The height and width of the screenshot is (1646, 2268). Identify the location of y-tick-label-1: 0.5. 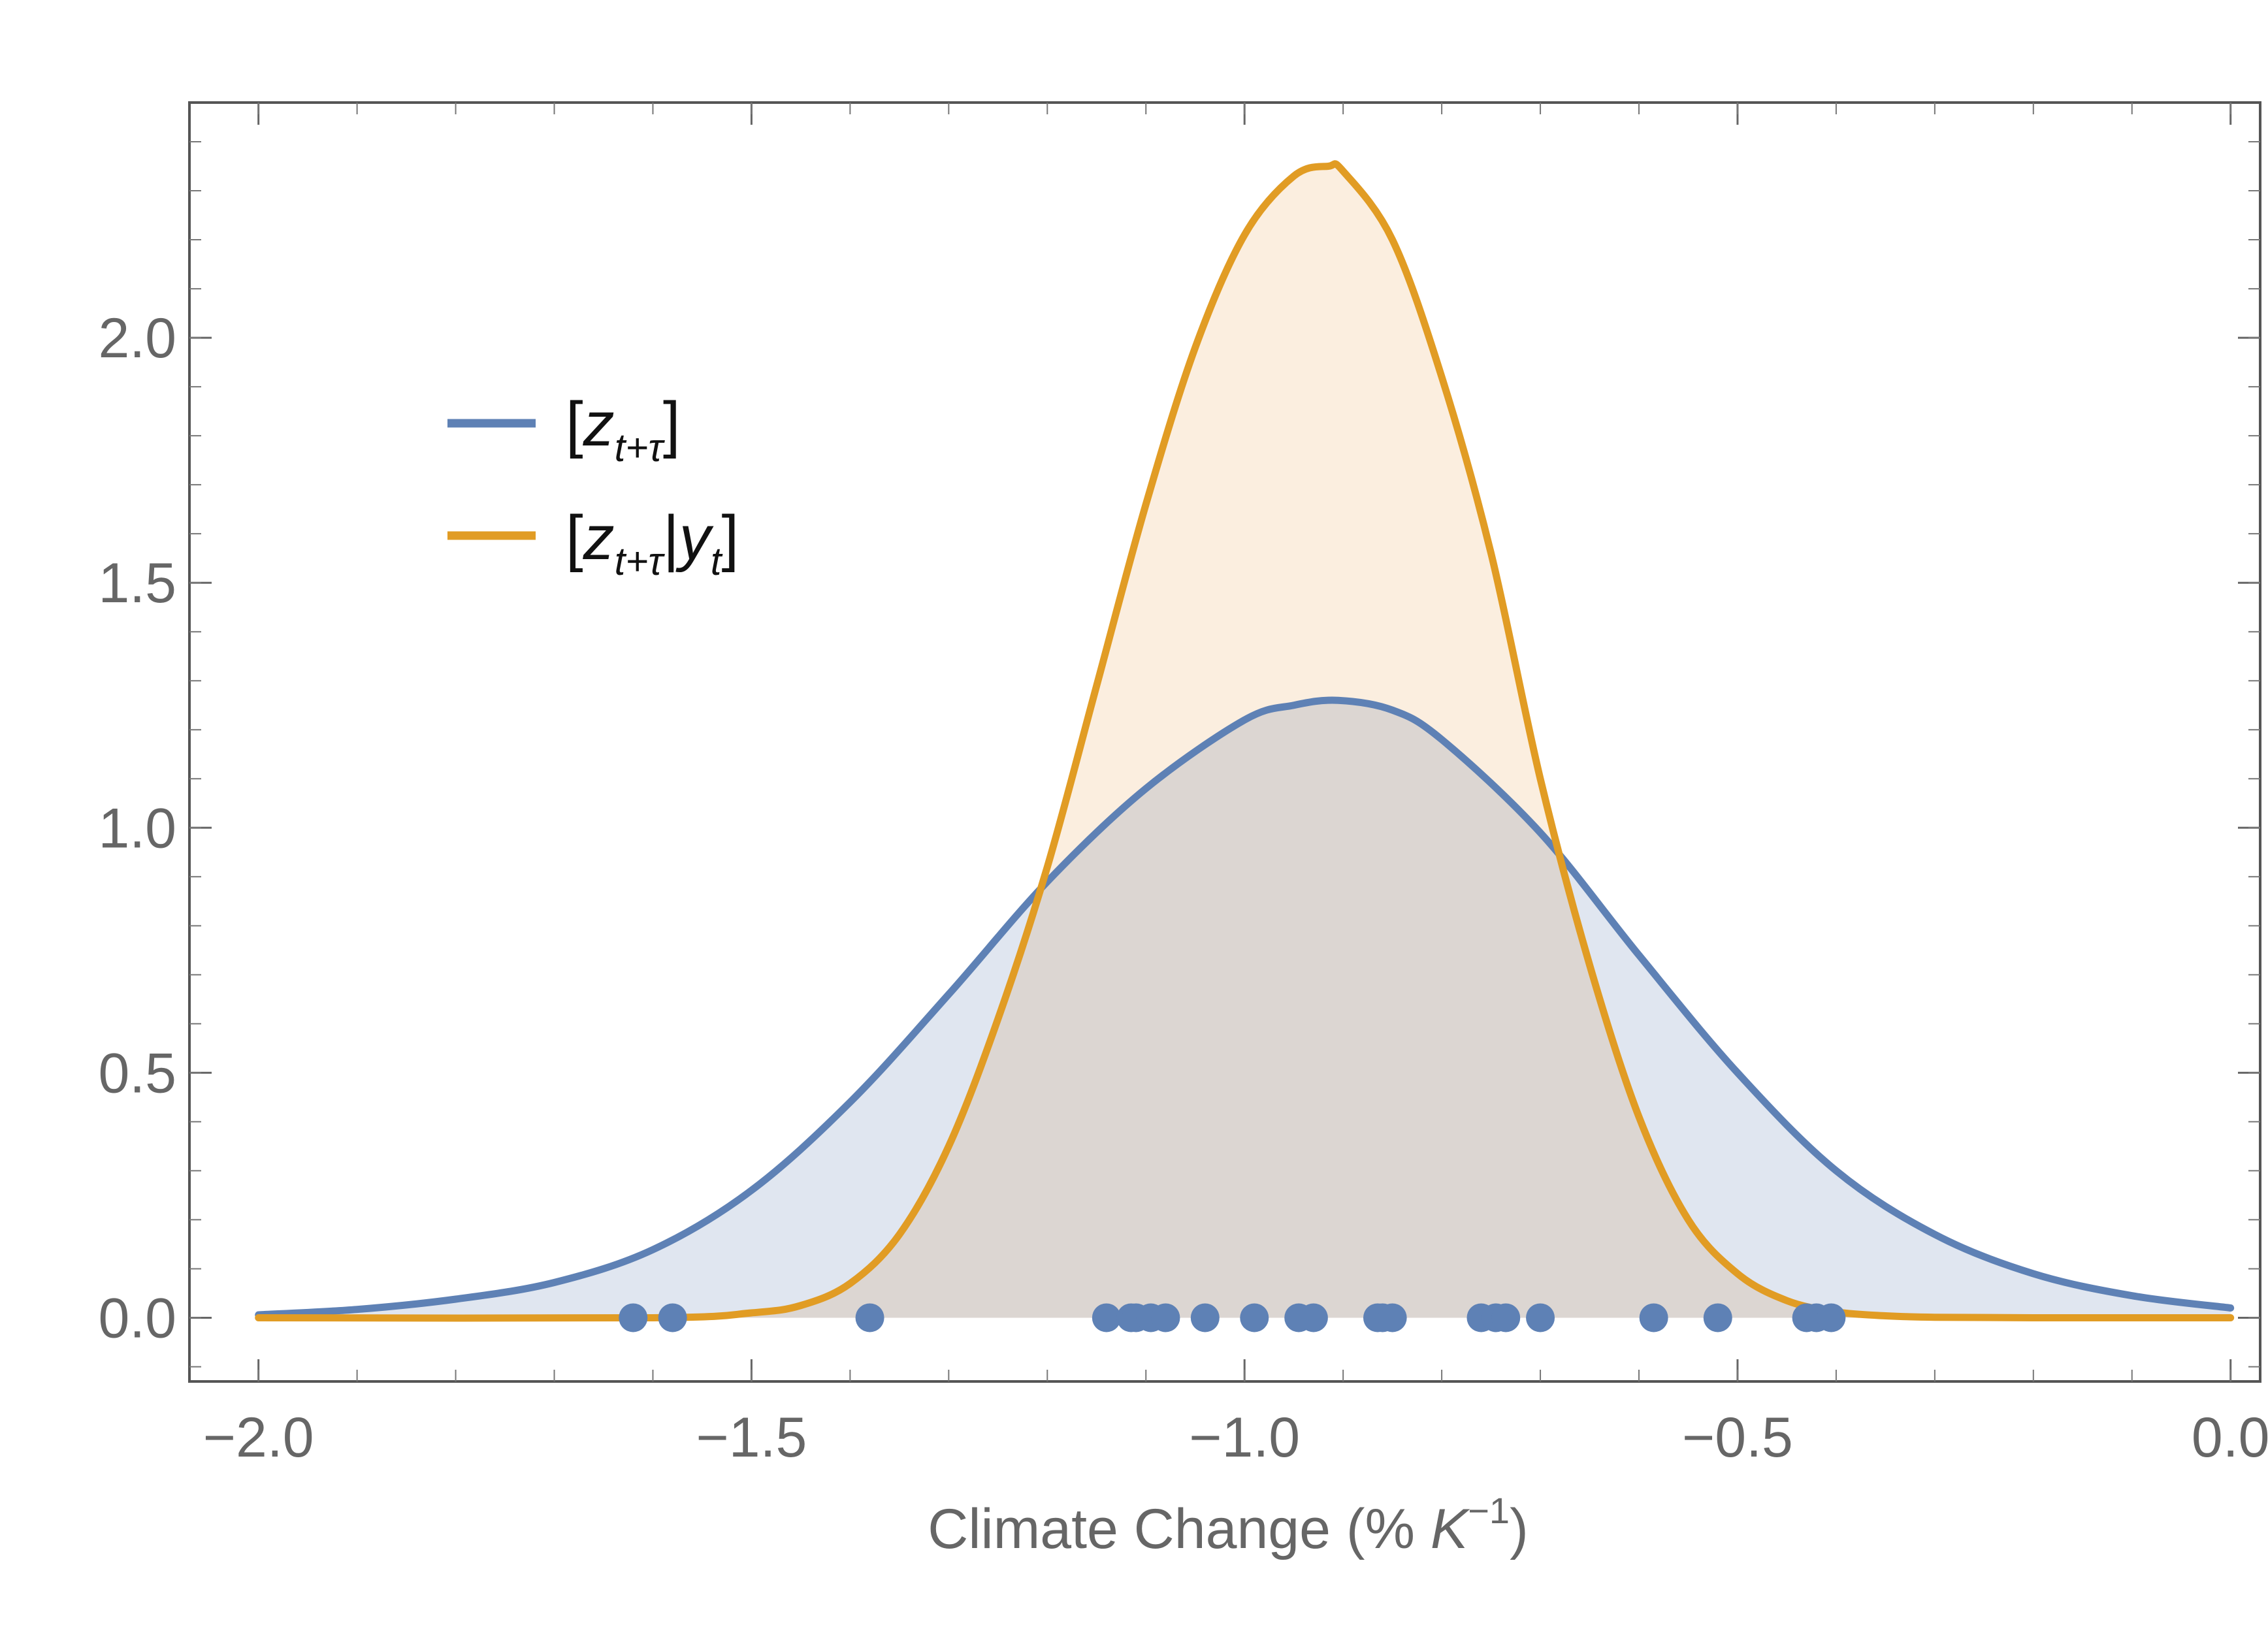
(137, 1073).